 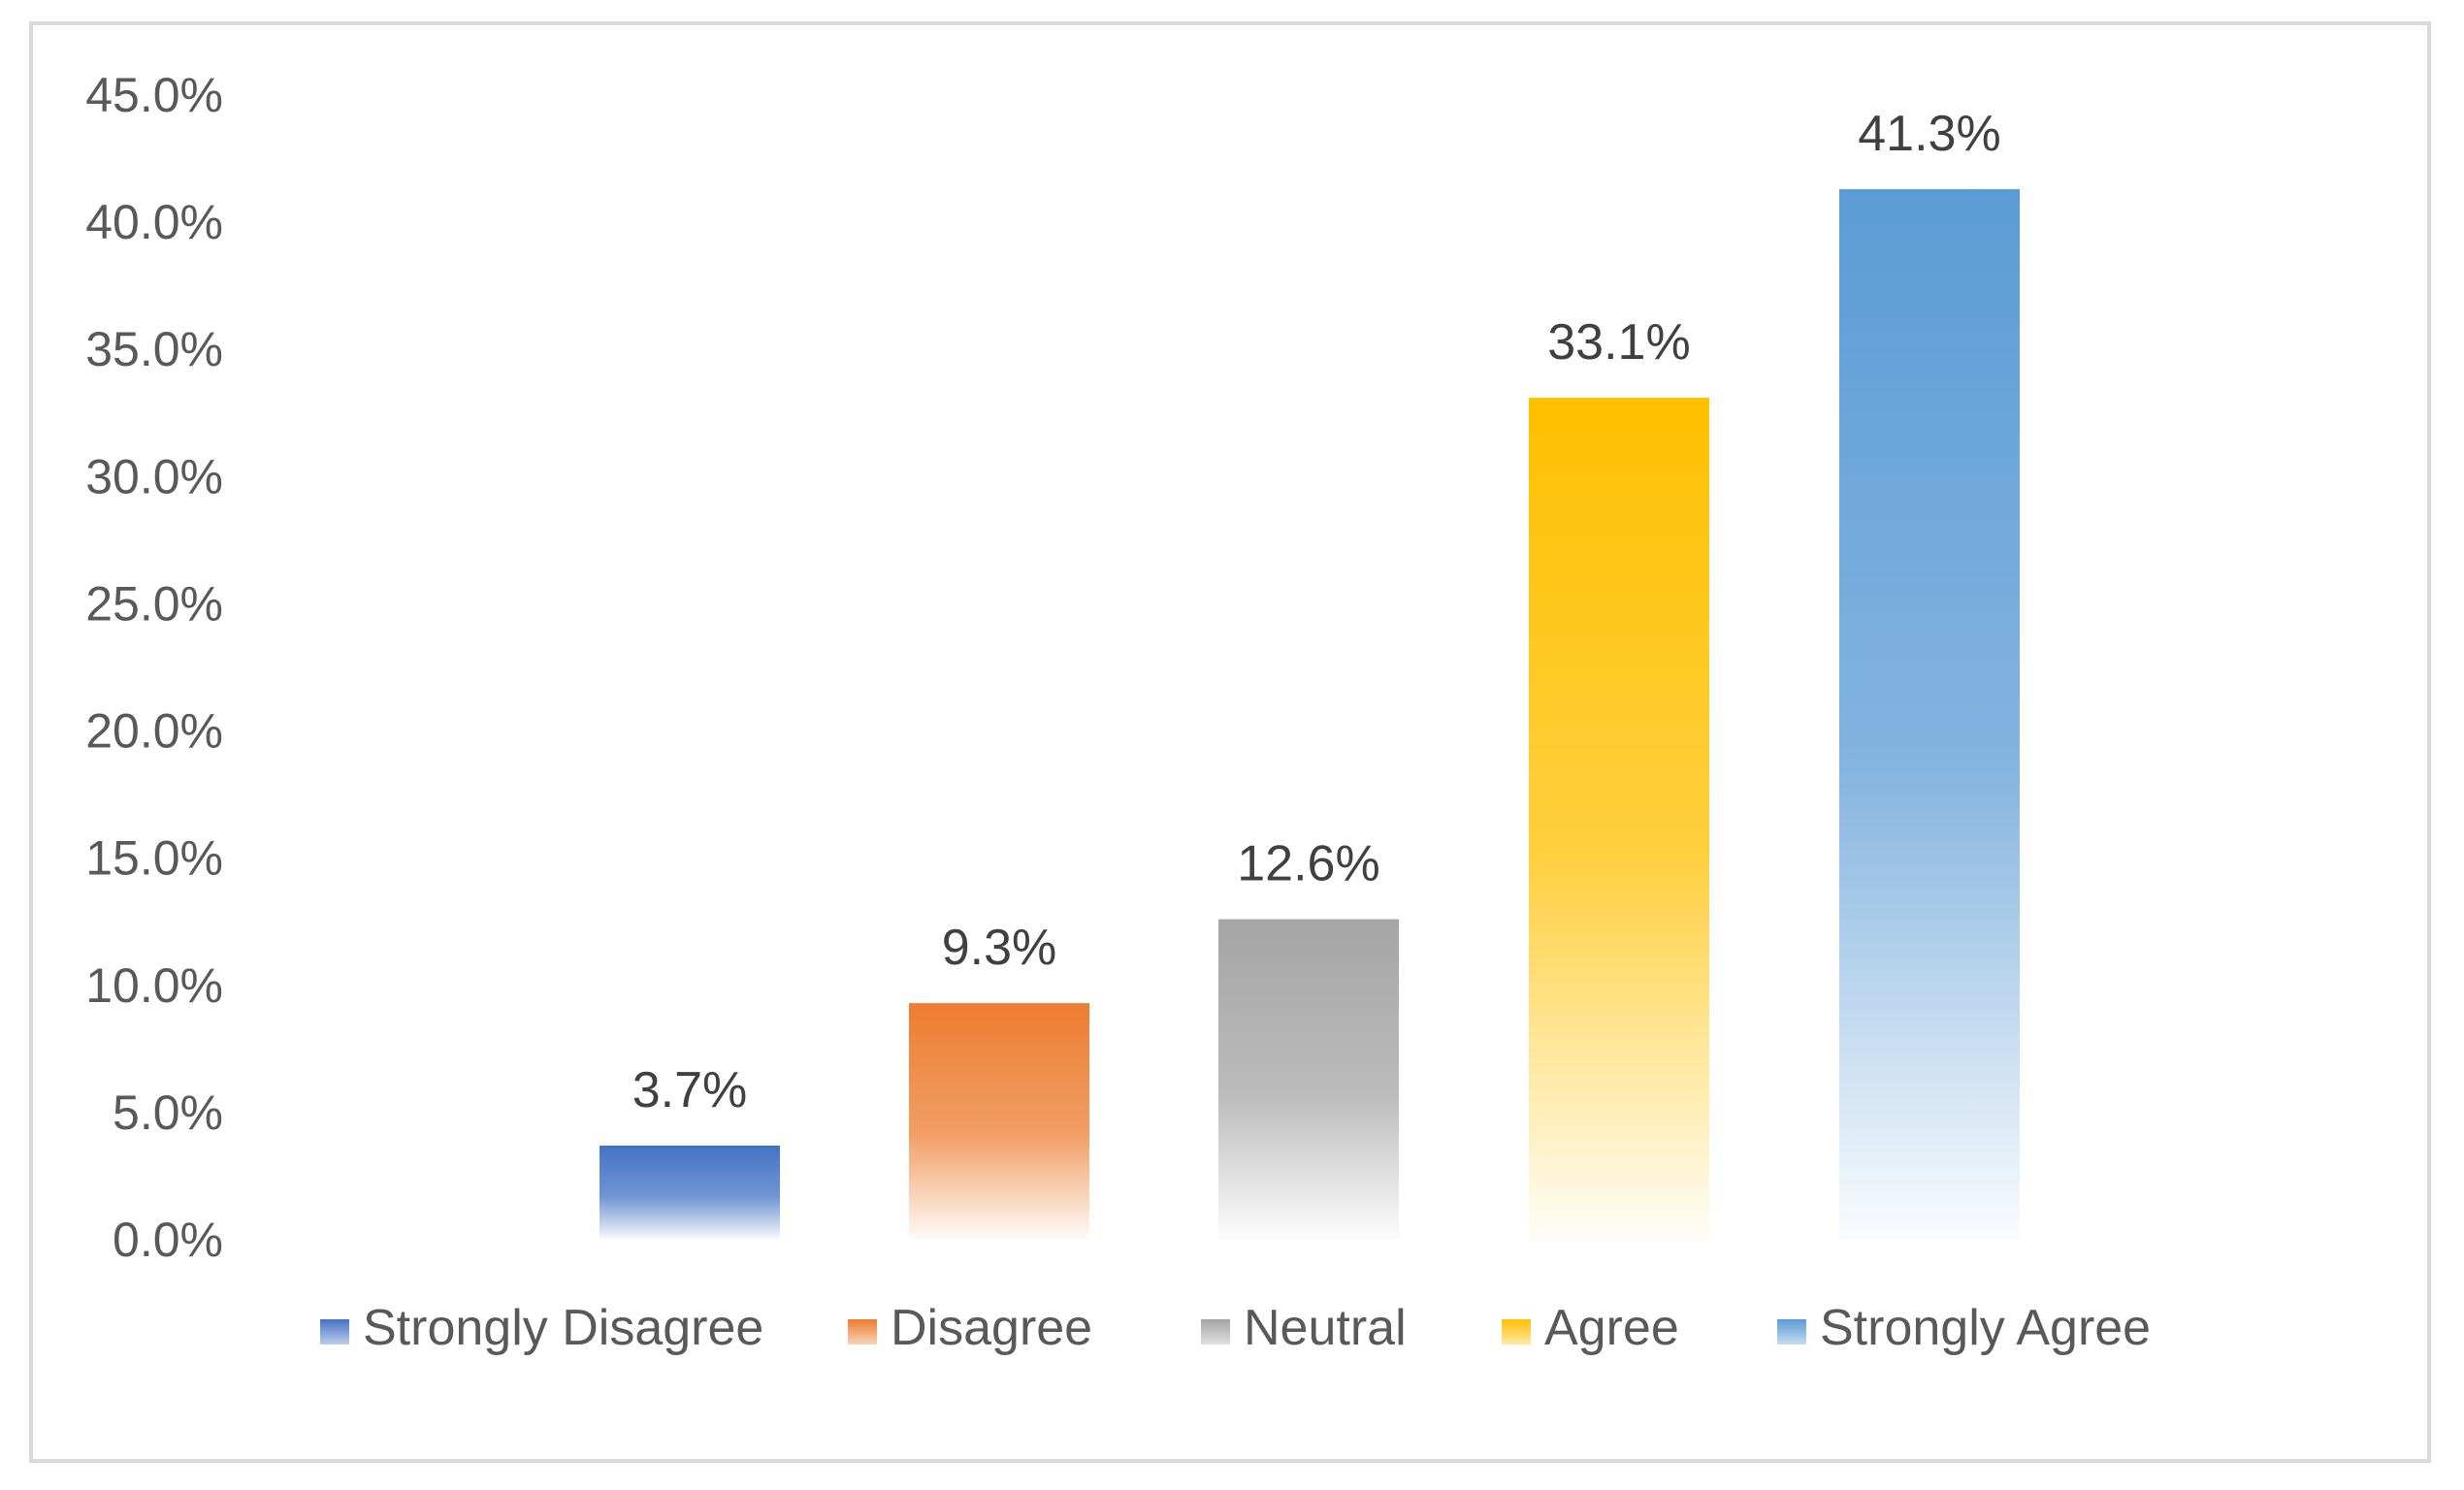 What do you see at coordinates (862, 1332) in the screenshot?
I see `legend-swatch-disagree` at bounding box center [862, 1332].